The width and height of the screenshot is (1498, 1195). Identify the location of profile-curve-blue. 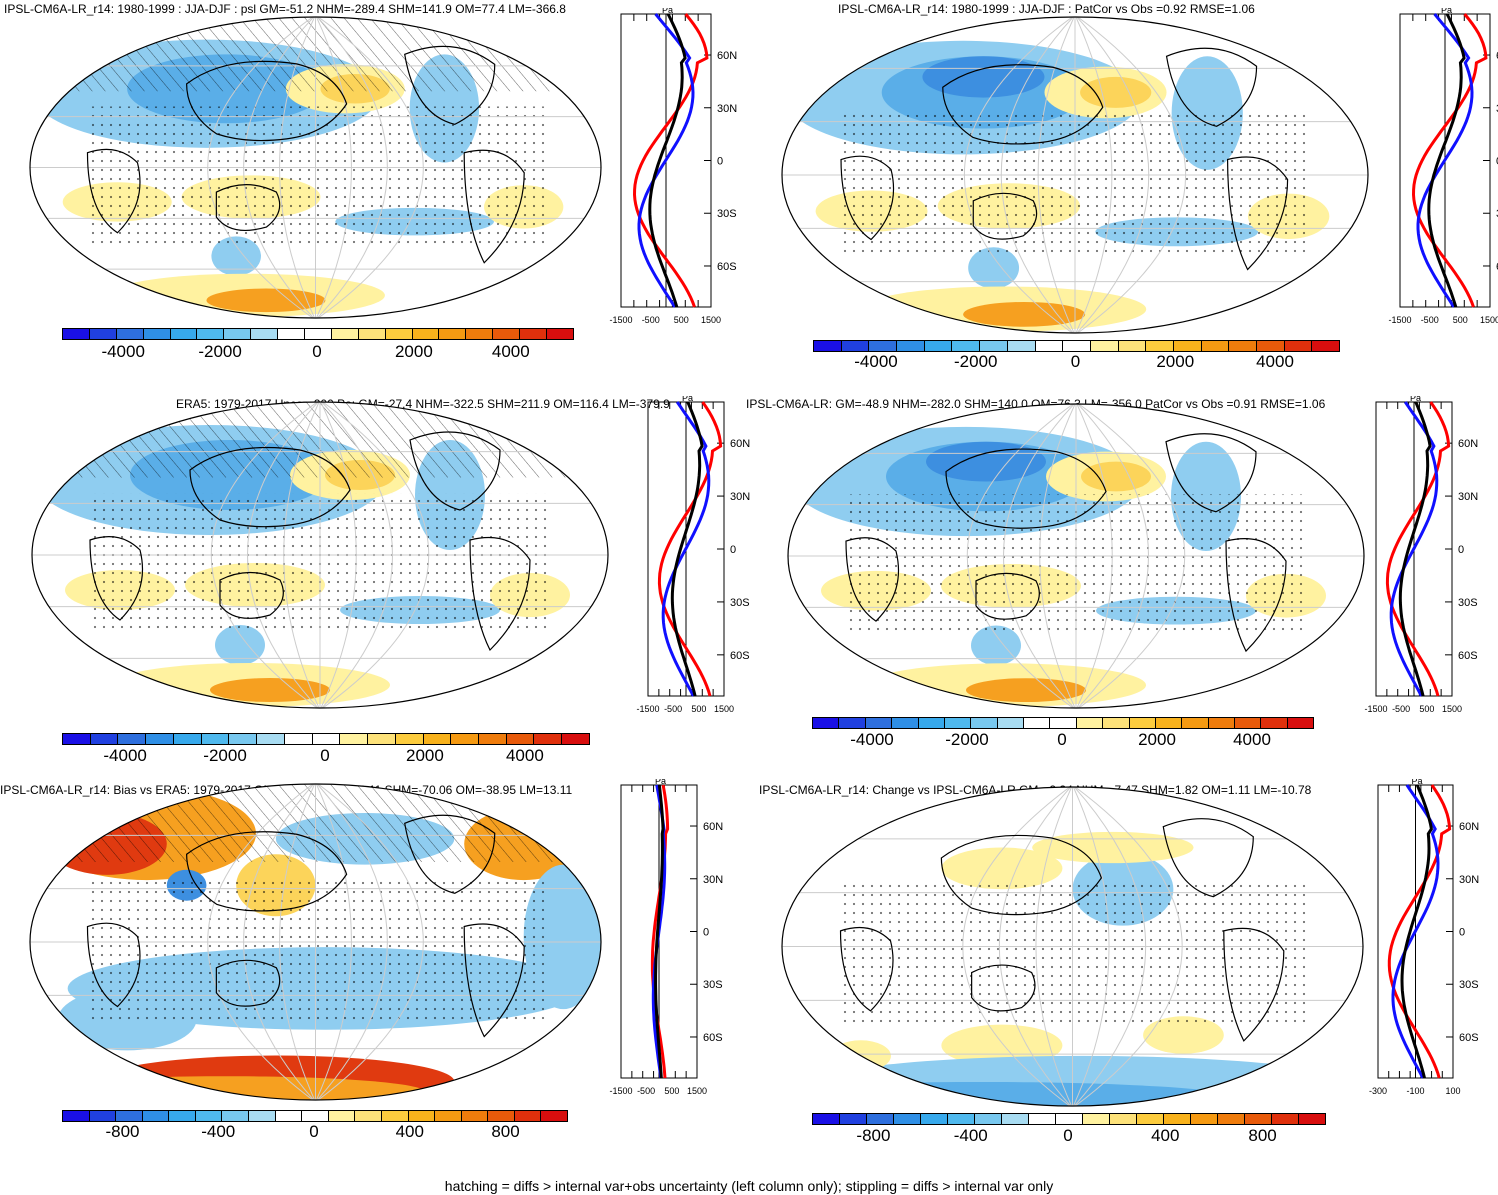
(1445, 160).